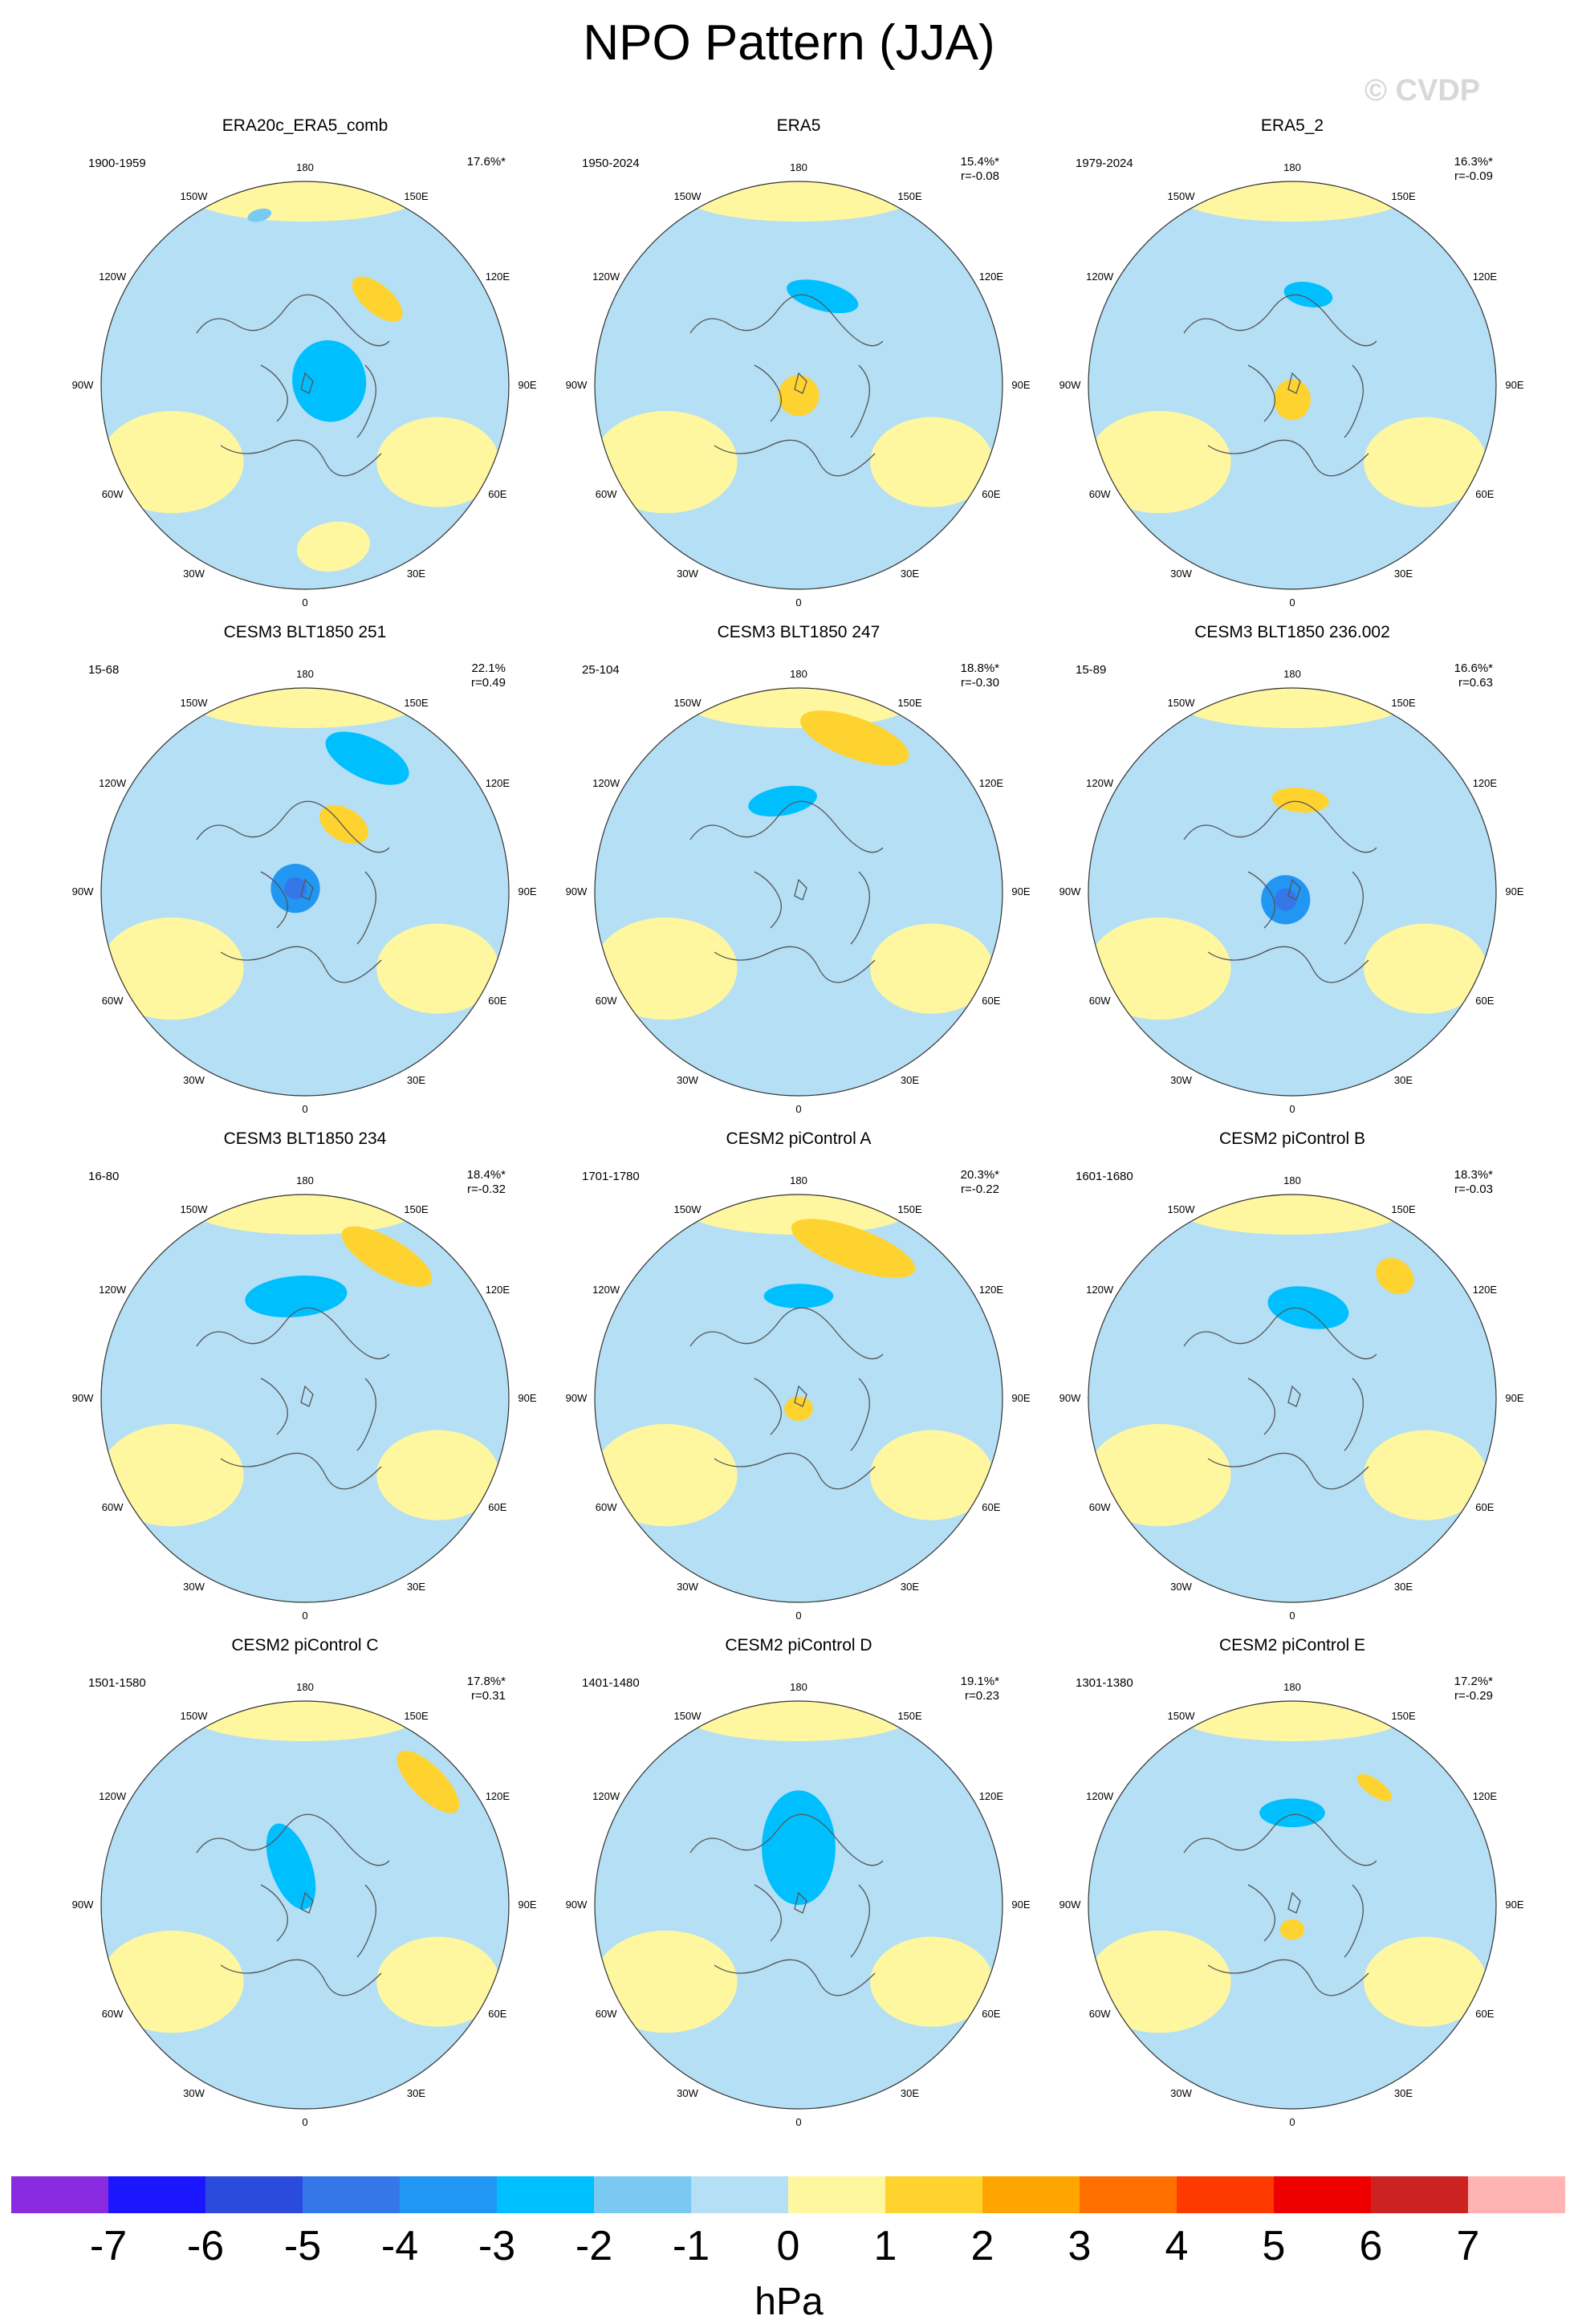 The width and height of the screenshot is (1578, 2324). I want to click on anomaly-core, so click(295, 888).